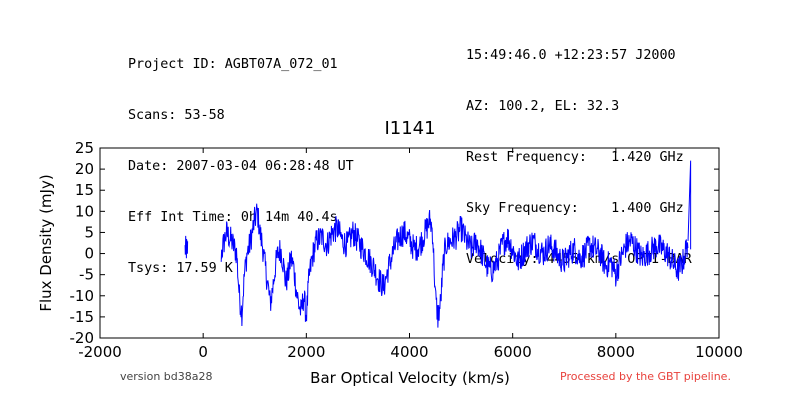  What do you see at coordinates (166, 376) in the screenshot?
I see `version-text: version bd38a28` at bounding box center [166, 376].